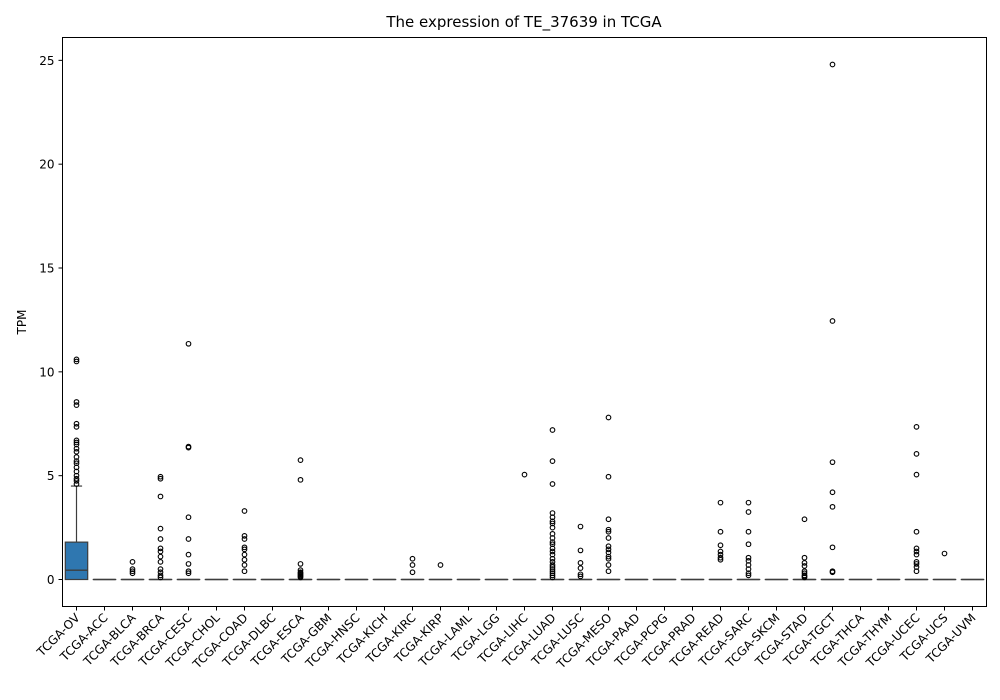  What do you see at coordinates (523, 22) in the screenshot?
I see `chart-title: The expression of TE_37639 in TCGA` at bounding box center [523, 22].